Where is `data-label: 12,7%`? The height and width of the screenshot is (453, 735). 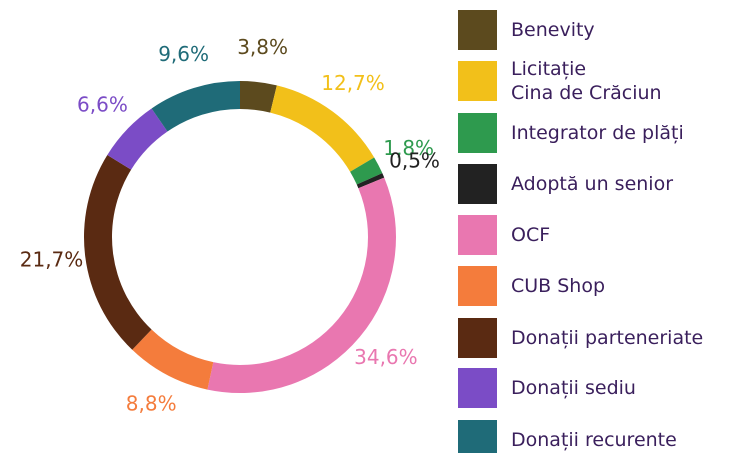 data-label: 12,7% is located at coordinates (353, 83).